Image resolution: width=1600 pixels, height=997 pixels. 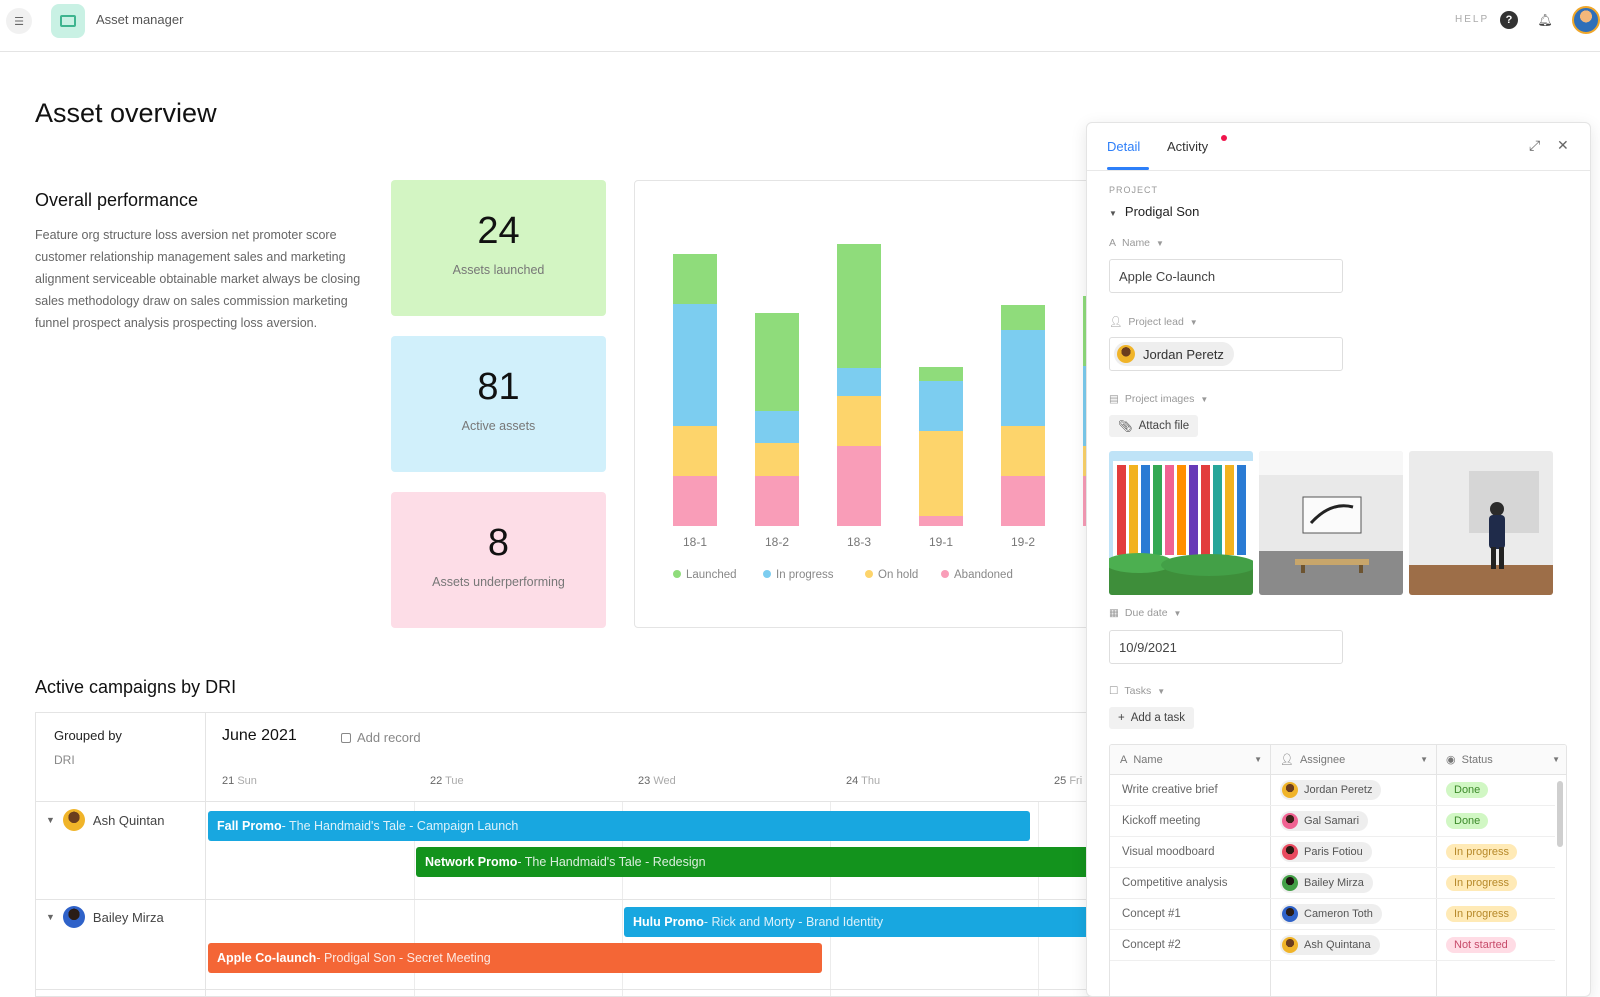 What do you see at coordinates (1154, 211) in the screenshot?
I see `project-select: ▼ Prodigal Son` at bounding box center [1154, 211].